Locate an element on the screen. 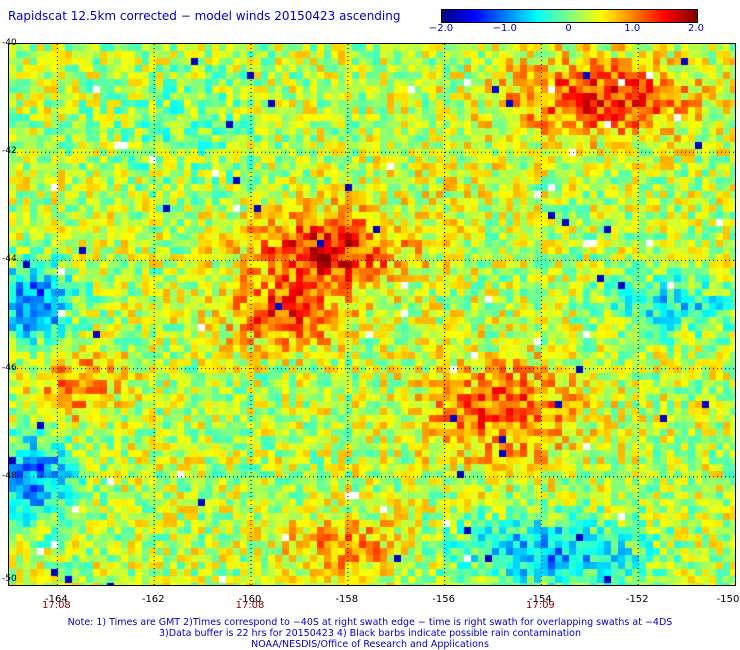  time-label: 17:09 is located at coordinates (540, 605).